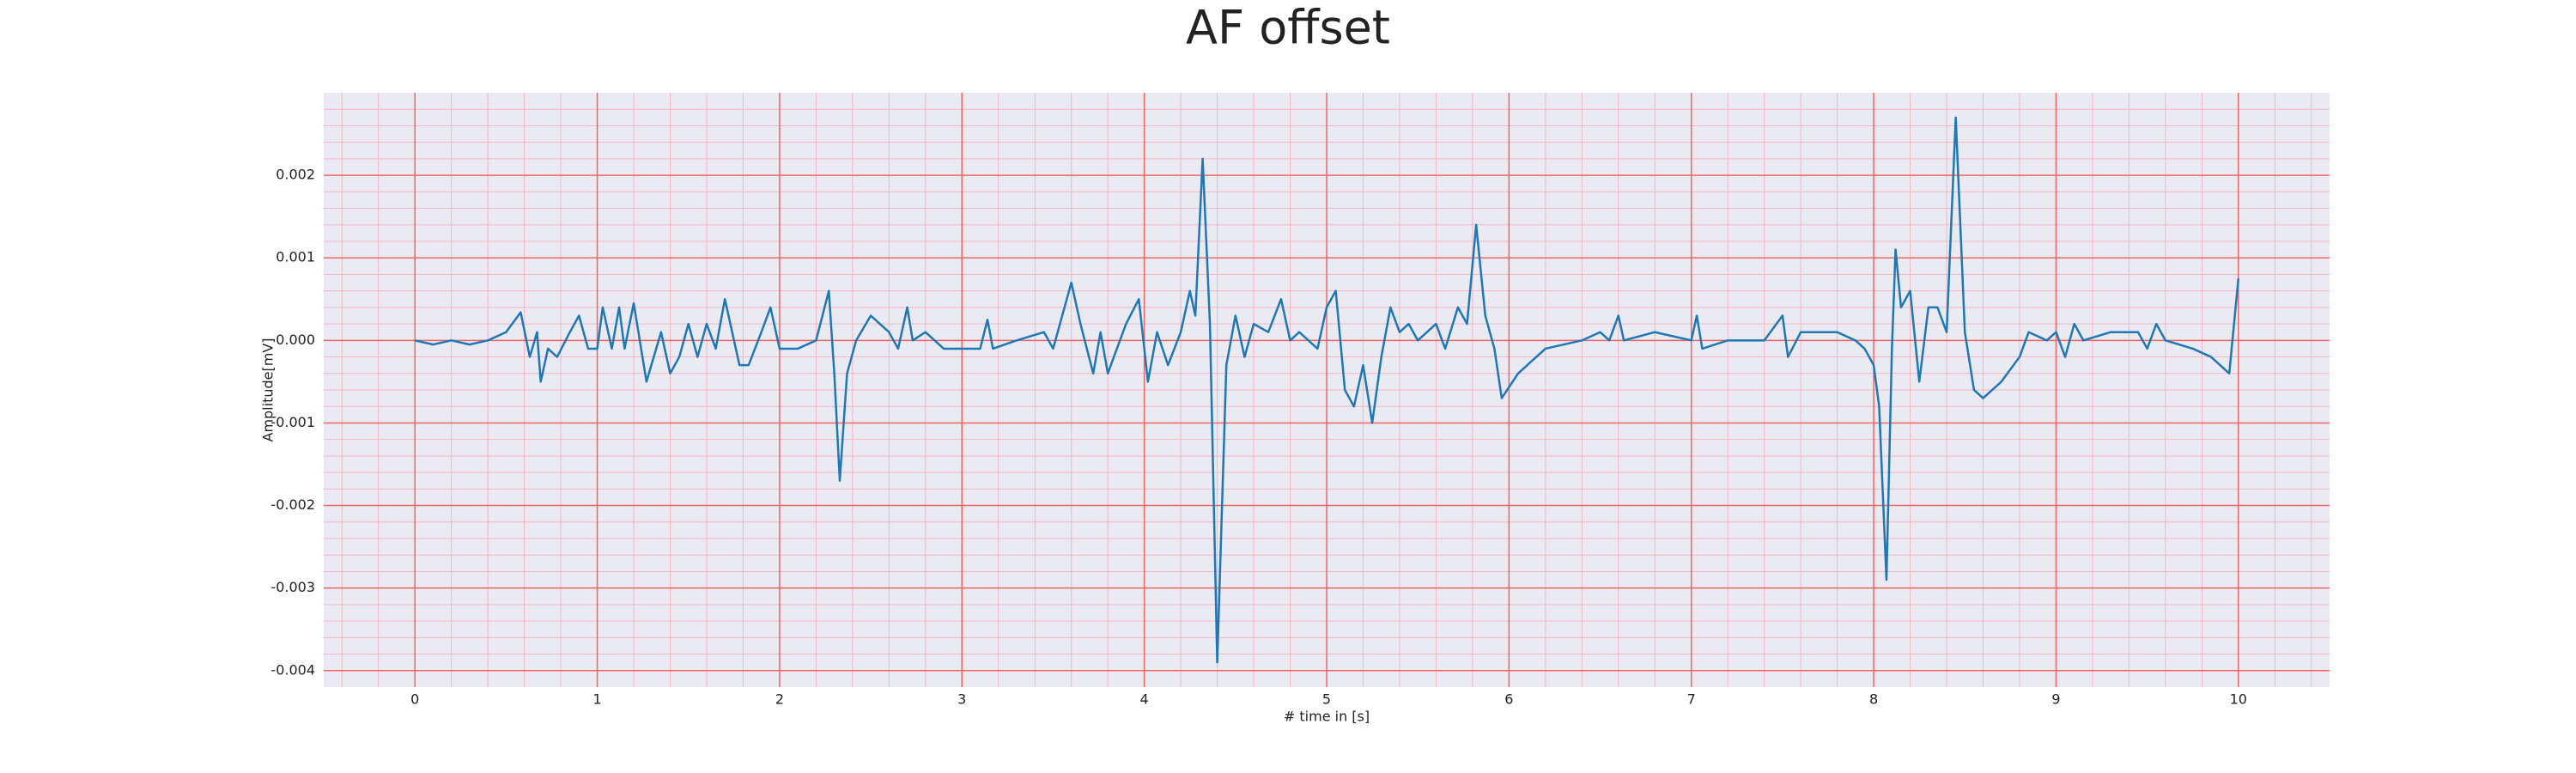 This screenshot has width=2576, height=773. Describe the element at coordinates (1144, 699) in the screenshot. I see `x-tick-label: 4` at that location.